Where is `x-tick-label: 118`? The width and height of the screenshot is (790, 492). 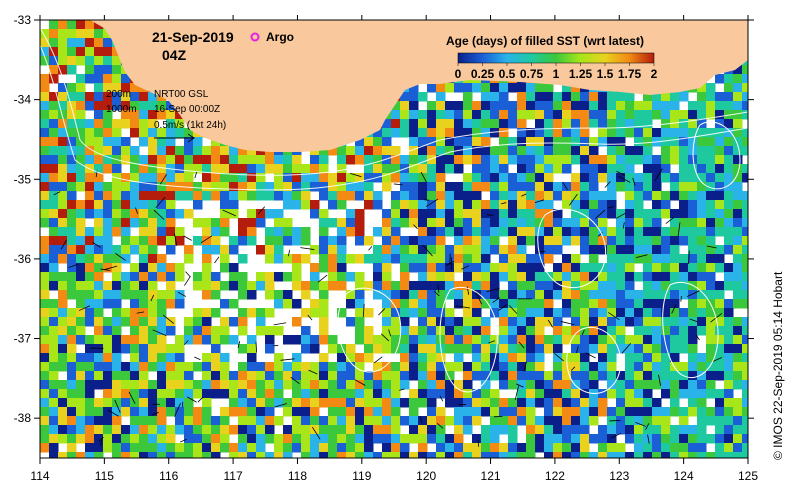
x-tick-label: 118 is located at coordinates (297, 476).